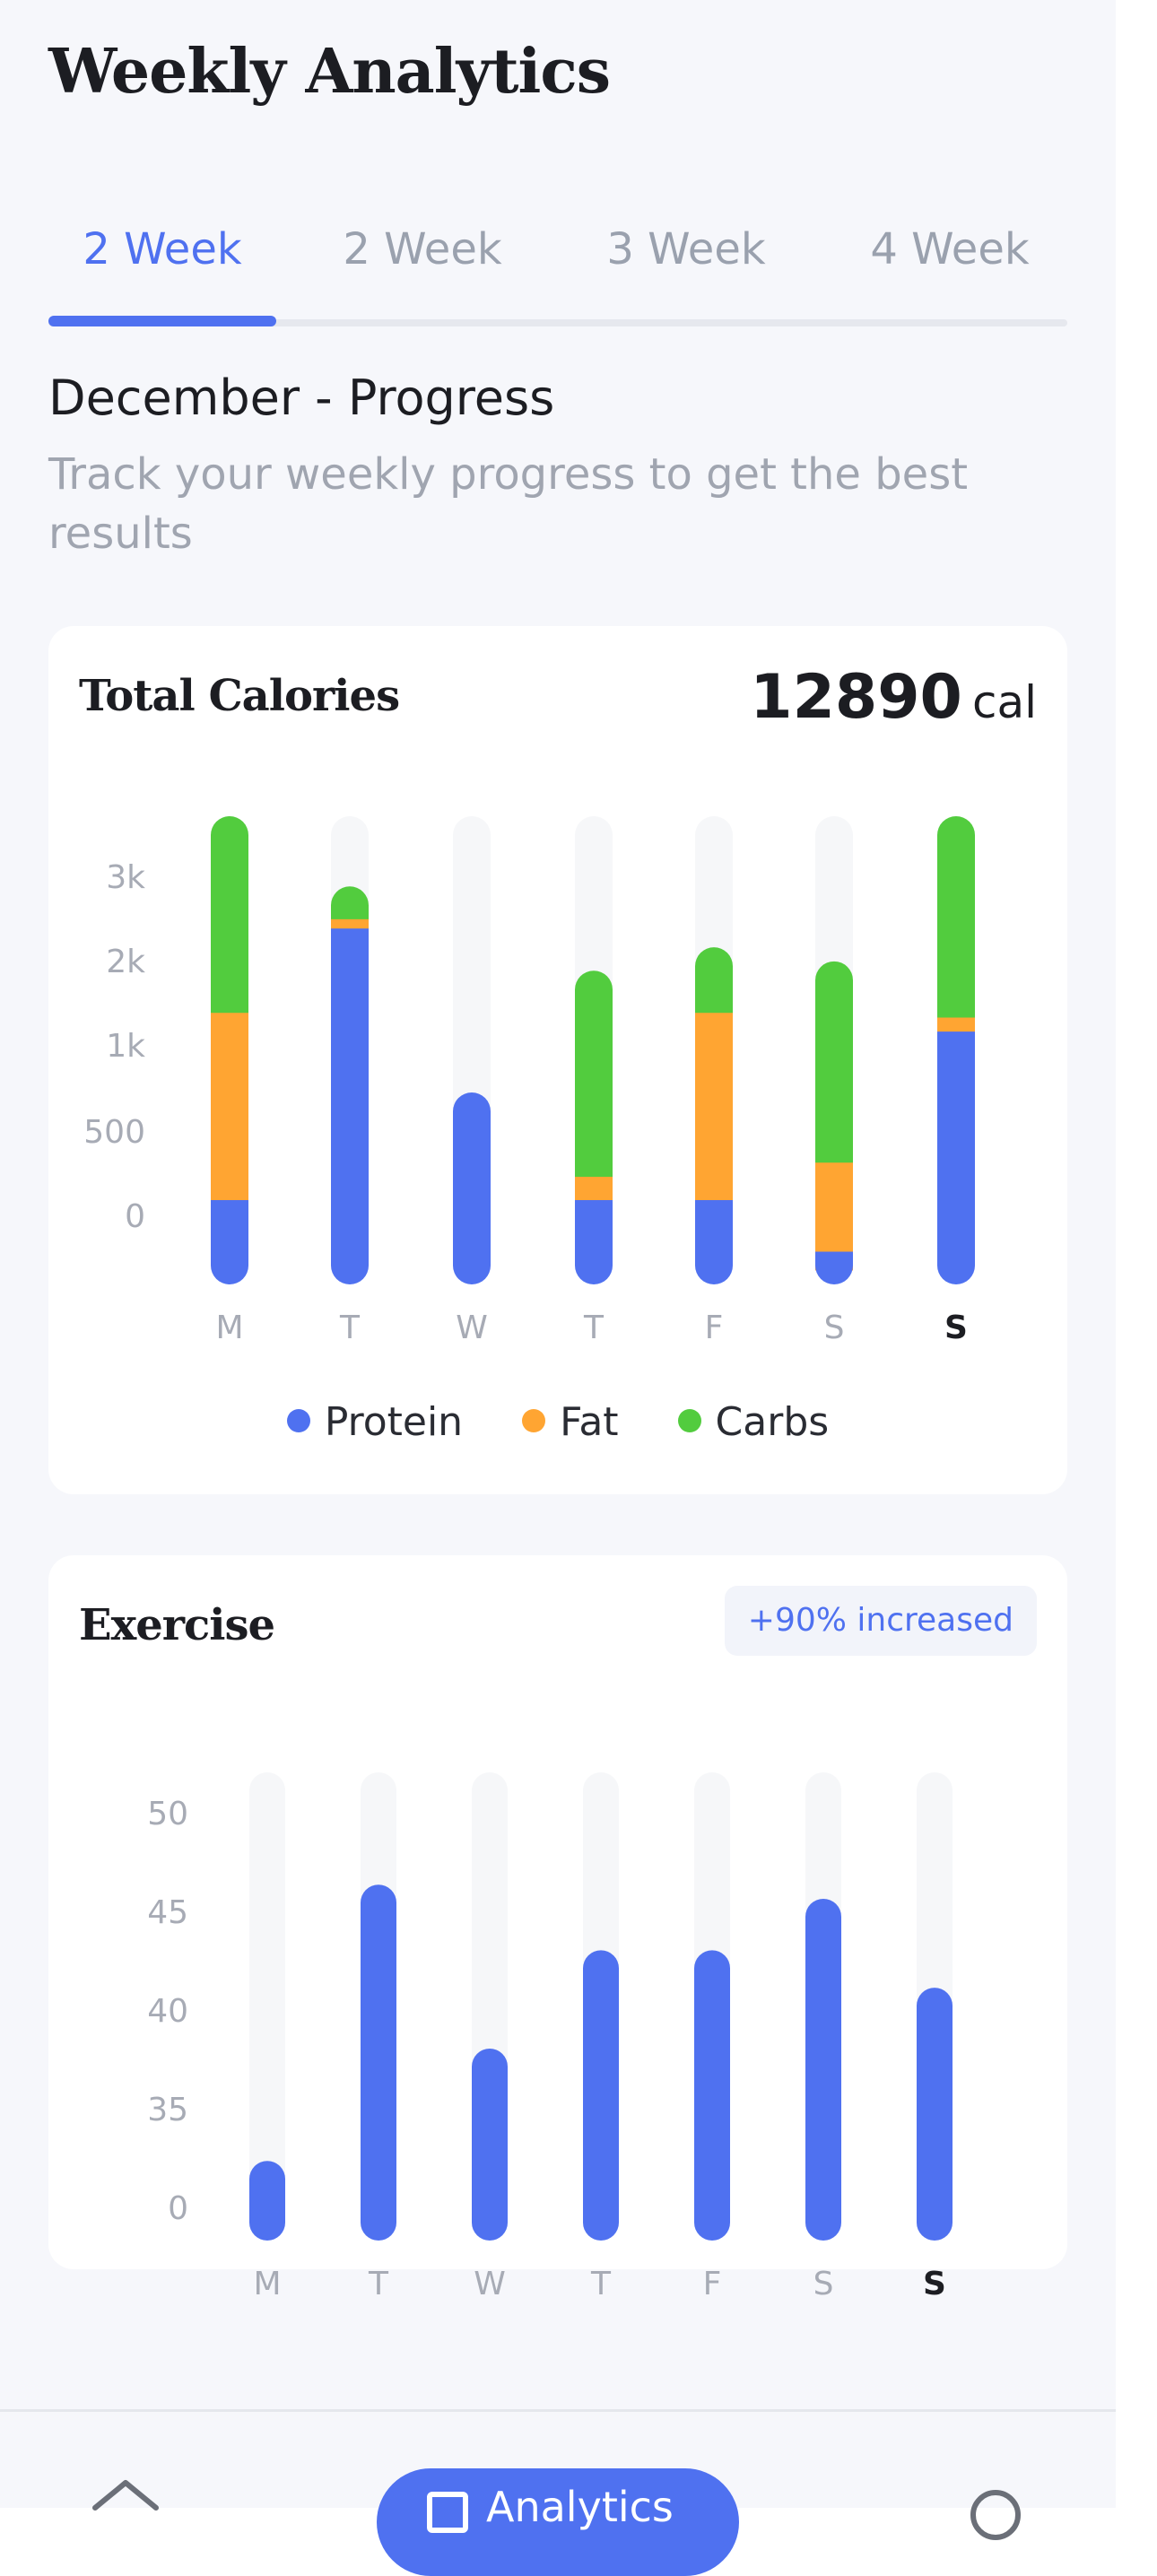 Image resolution: width=1157 pixels, height=2576 pixels. What do you see at coordinates (534, 1420) in the screenshot?
I see `legend-dot-fat` at bounding box center [534, 1420].